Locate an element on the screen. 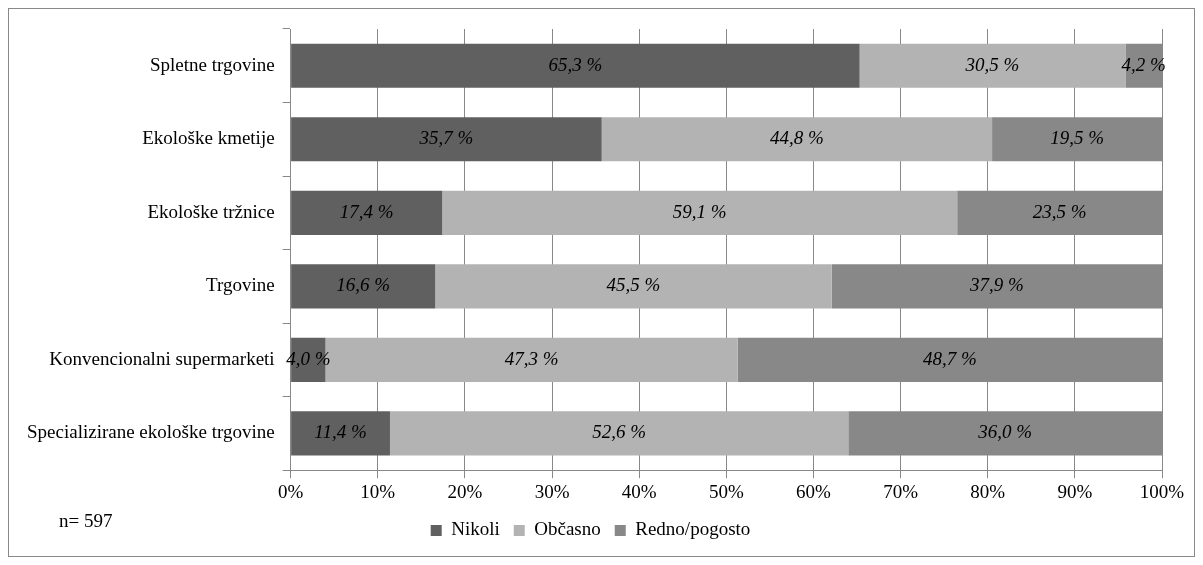  x-tick-label: 80% is located at coordinates (988, 491).